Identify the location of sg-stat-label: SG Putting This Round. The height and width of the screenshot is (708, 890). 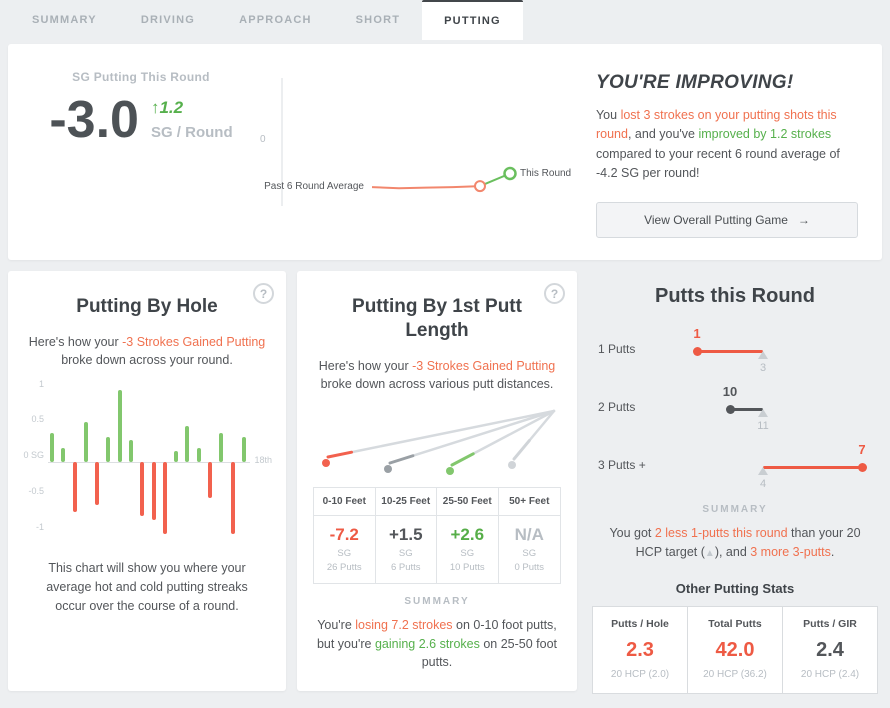
(141, 77).